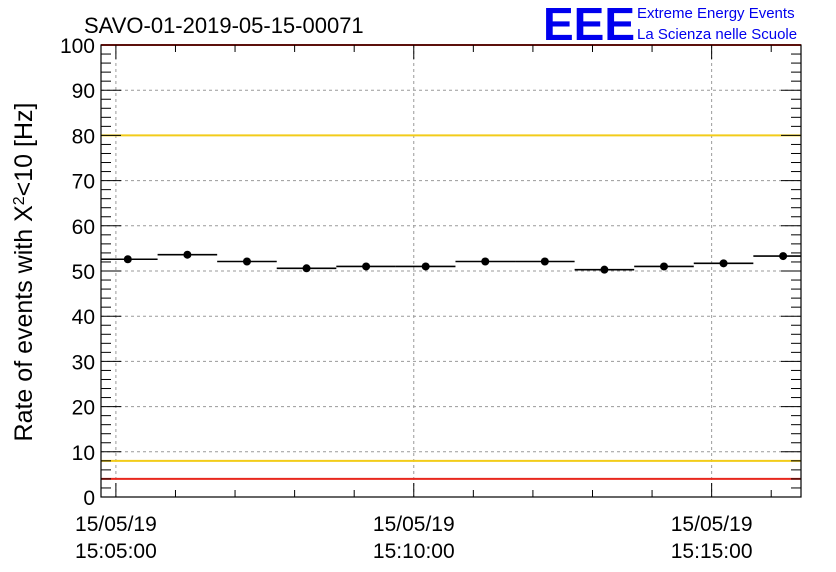 Image resolution: width=836 pixels, height=572 pixels. What do you see at coordinates (589, 25) in the screenshot?
I see `eee-logo-mark: EEE` at bounding box center [589, 25].